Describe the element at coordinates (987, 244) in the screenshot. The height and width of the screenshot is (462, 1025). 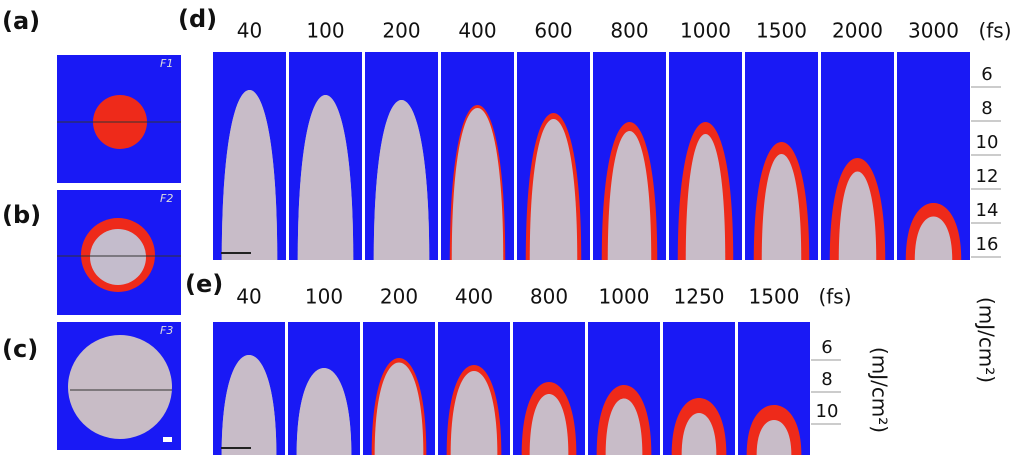
I see `tick-label: 16` at that location.